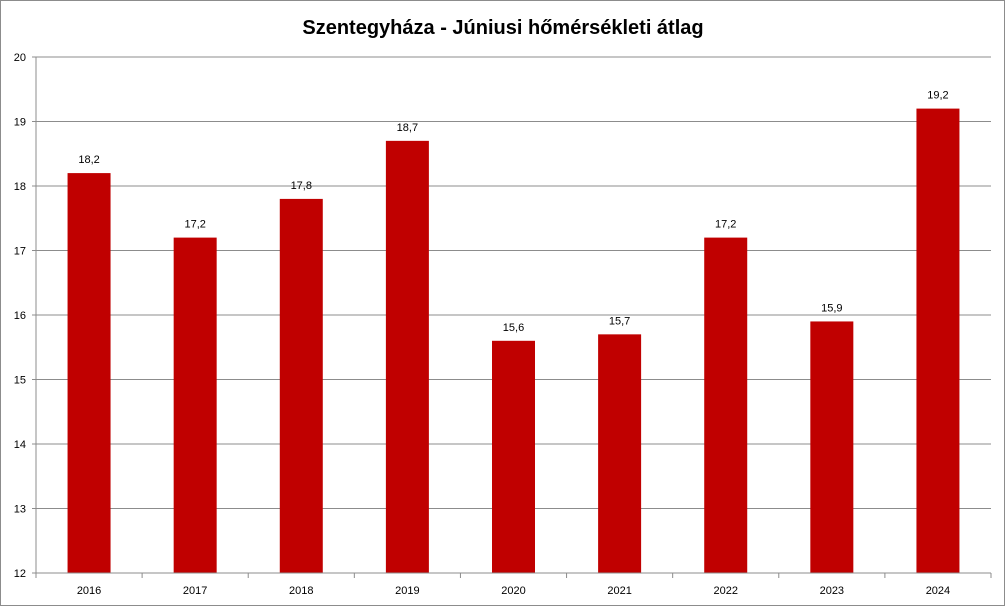 The height and width of the screenshot is (607, 1005). What do you see at coordinates (938, 340) in the screenshot?
I see `bar-2024` at bounding box center [938, 340].